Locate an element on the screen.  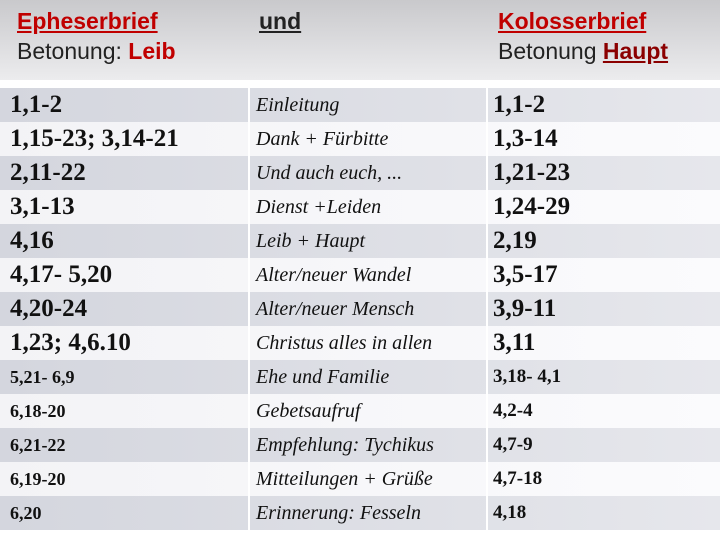
right-label: Betonung is located at coordinates (547, 51).